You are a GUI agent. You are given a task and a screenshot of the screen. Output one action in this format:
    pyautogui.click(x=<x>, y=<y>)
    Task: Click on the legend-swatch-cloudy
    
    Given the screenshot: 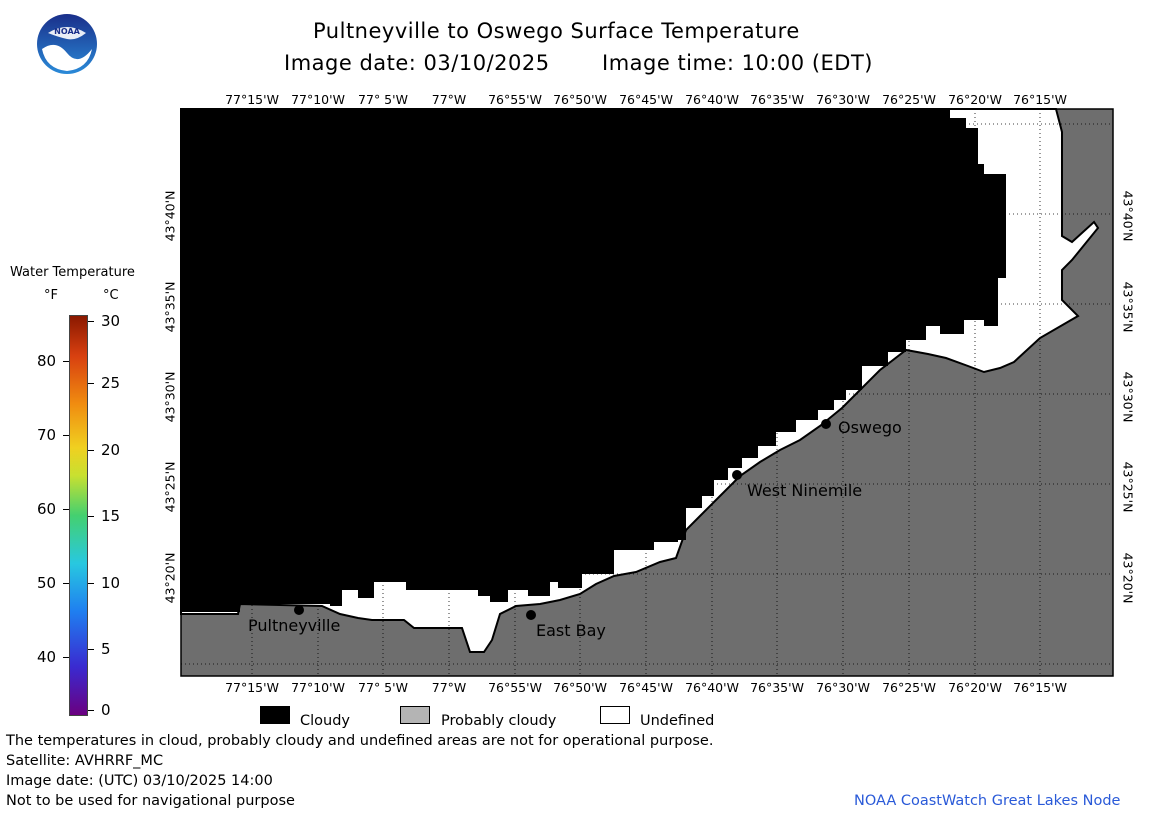 What is the action you would take?
    pyautogui.click(x=275, y=715)
    